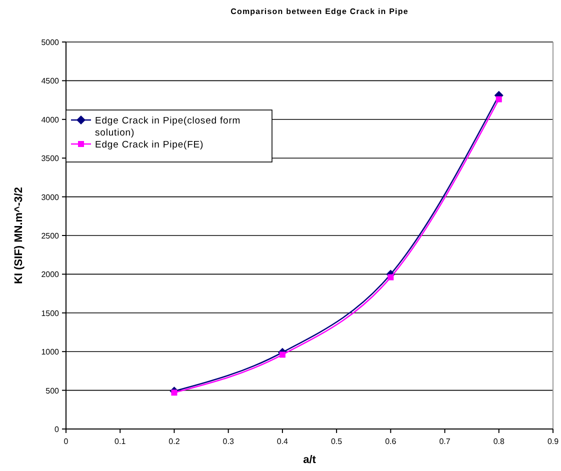 This screenshot has width=561, height=471. What do you see at coordinates (50, 81) in the screenshot?
I see `y-tick-label: 4500` at bounding box center [50, 81].